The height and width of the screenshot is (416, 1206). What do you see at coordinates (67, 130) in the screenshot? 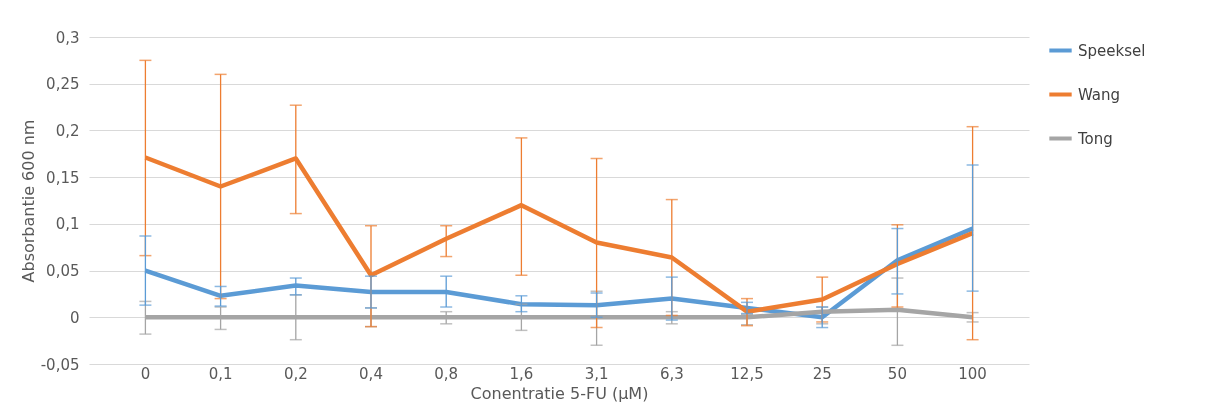
I see `y-tick-label: 0,2` at bounding box center [67, 130].